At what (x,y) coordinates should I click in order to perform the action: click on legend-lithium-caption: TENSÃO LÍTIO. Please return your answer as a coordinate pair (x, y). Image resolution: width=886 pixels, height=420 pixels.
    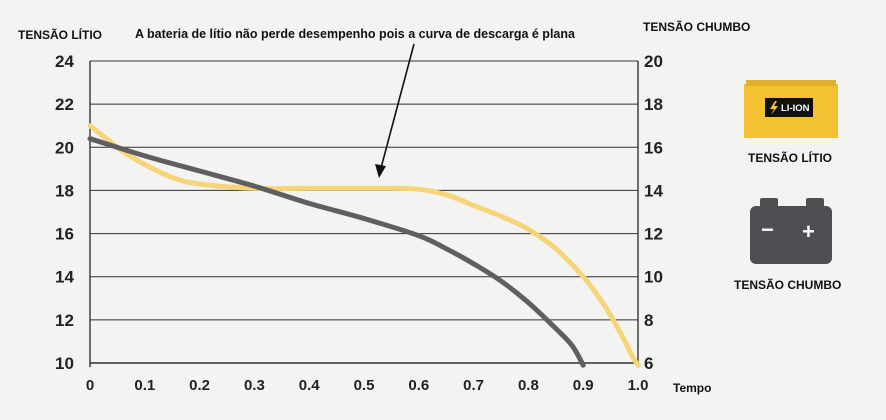
    Looking at the image, I should click on (790, 158).